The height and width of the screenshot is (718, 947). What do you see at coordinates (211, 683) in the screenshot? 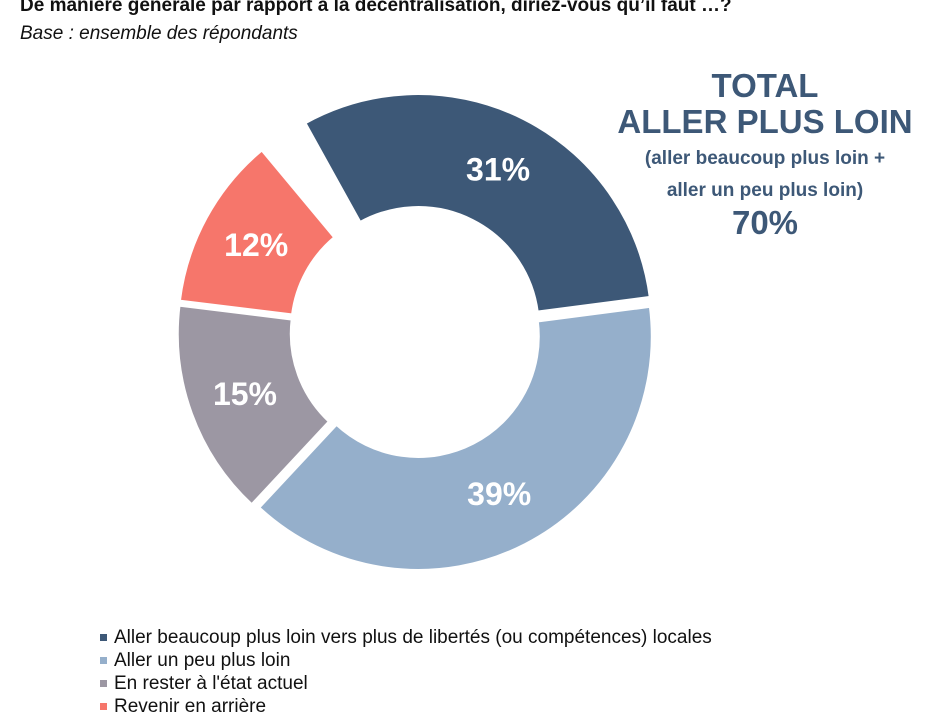
I see `legend-label: En rester à l'état actuel` at bounding box center [211, 683].